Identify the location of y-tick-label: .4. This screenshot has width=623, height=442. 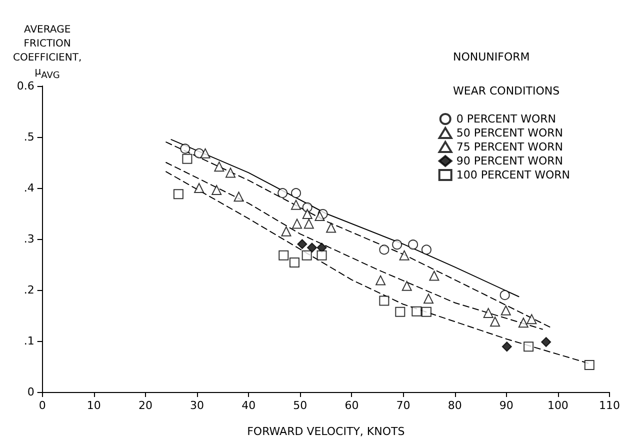
(29, 188).